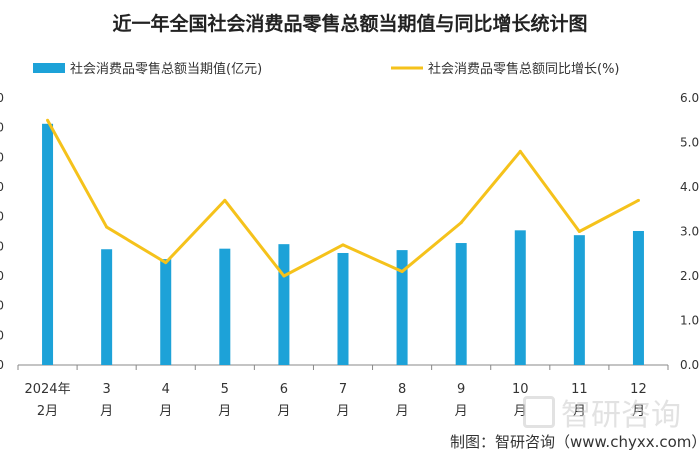 Image resolution: width=700 pixels, height=470 pixels. Describe the element at coordinates (2, 128) in the screenshot. I see `left-axis-tick-label: 80000` at that location.